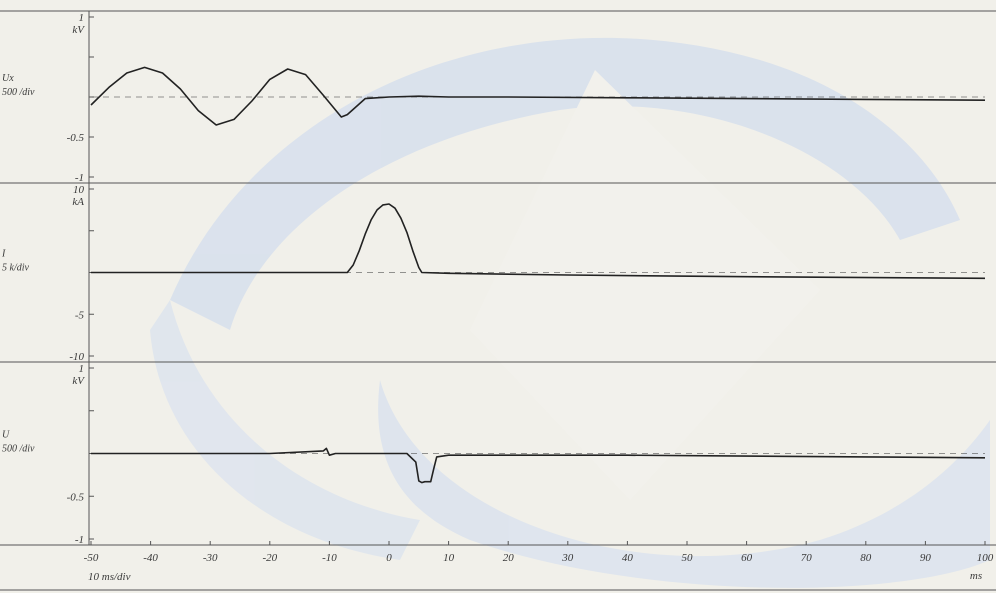 The image size is (996, 593). Describe the element at coordinates (926, 558) in the screenshot. I see `x-tick-label: 90` at that location.